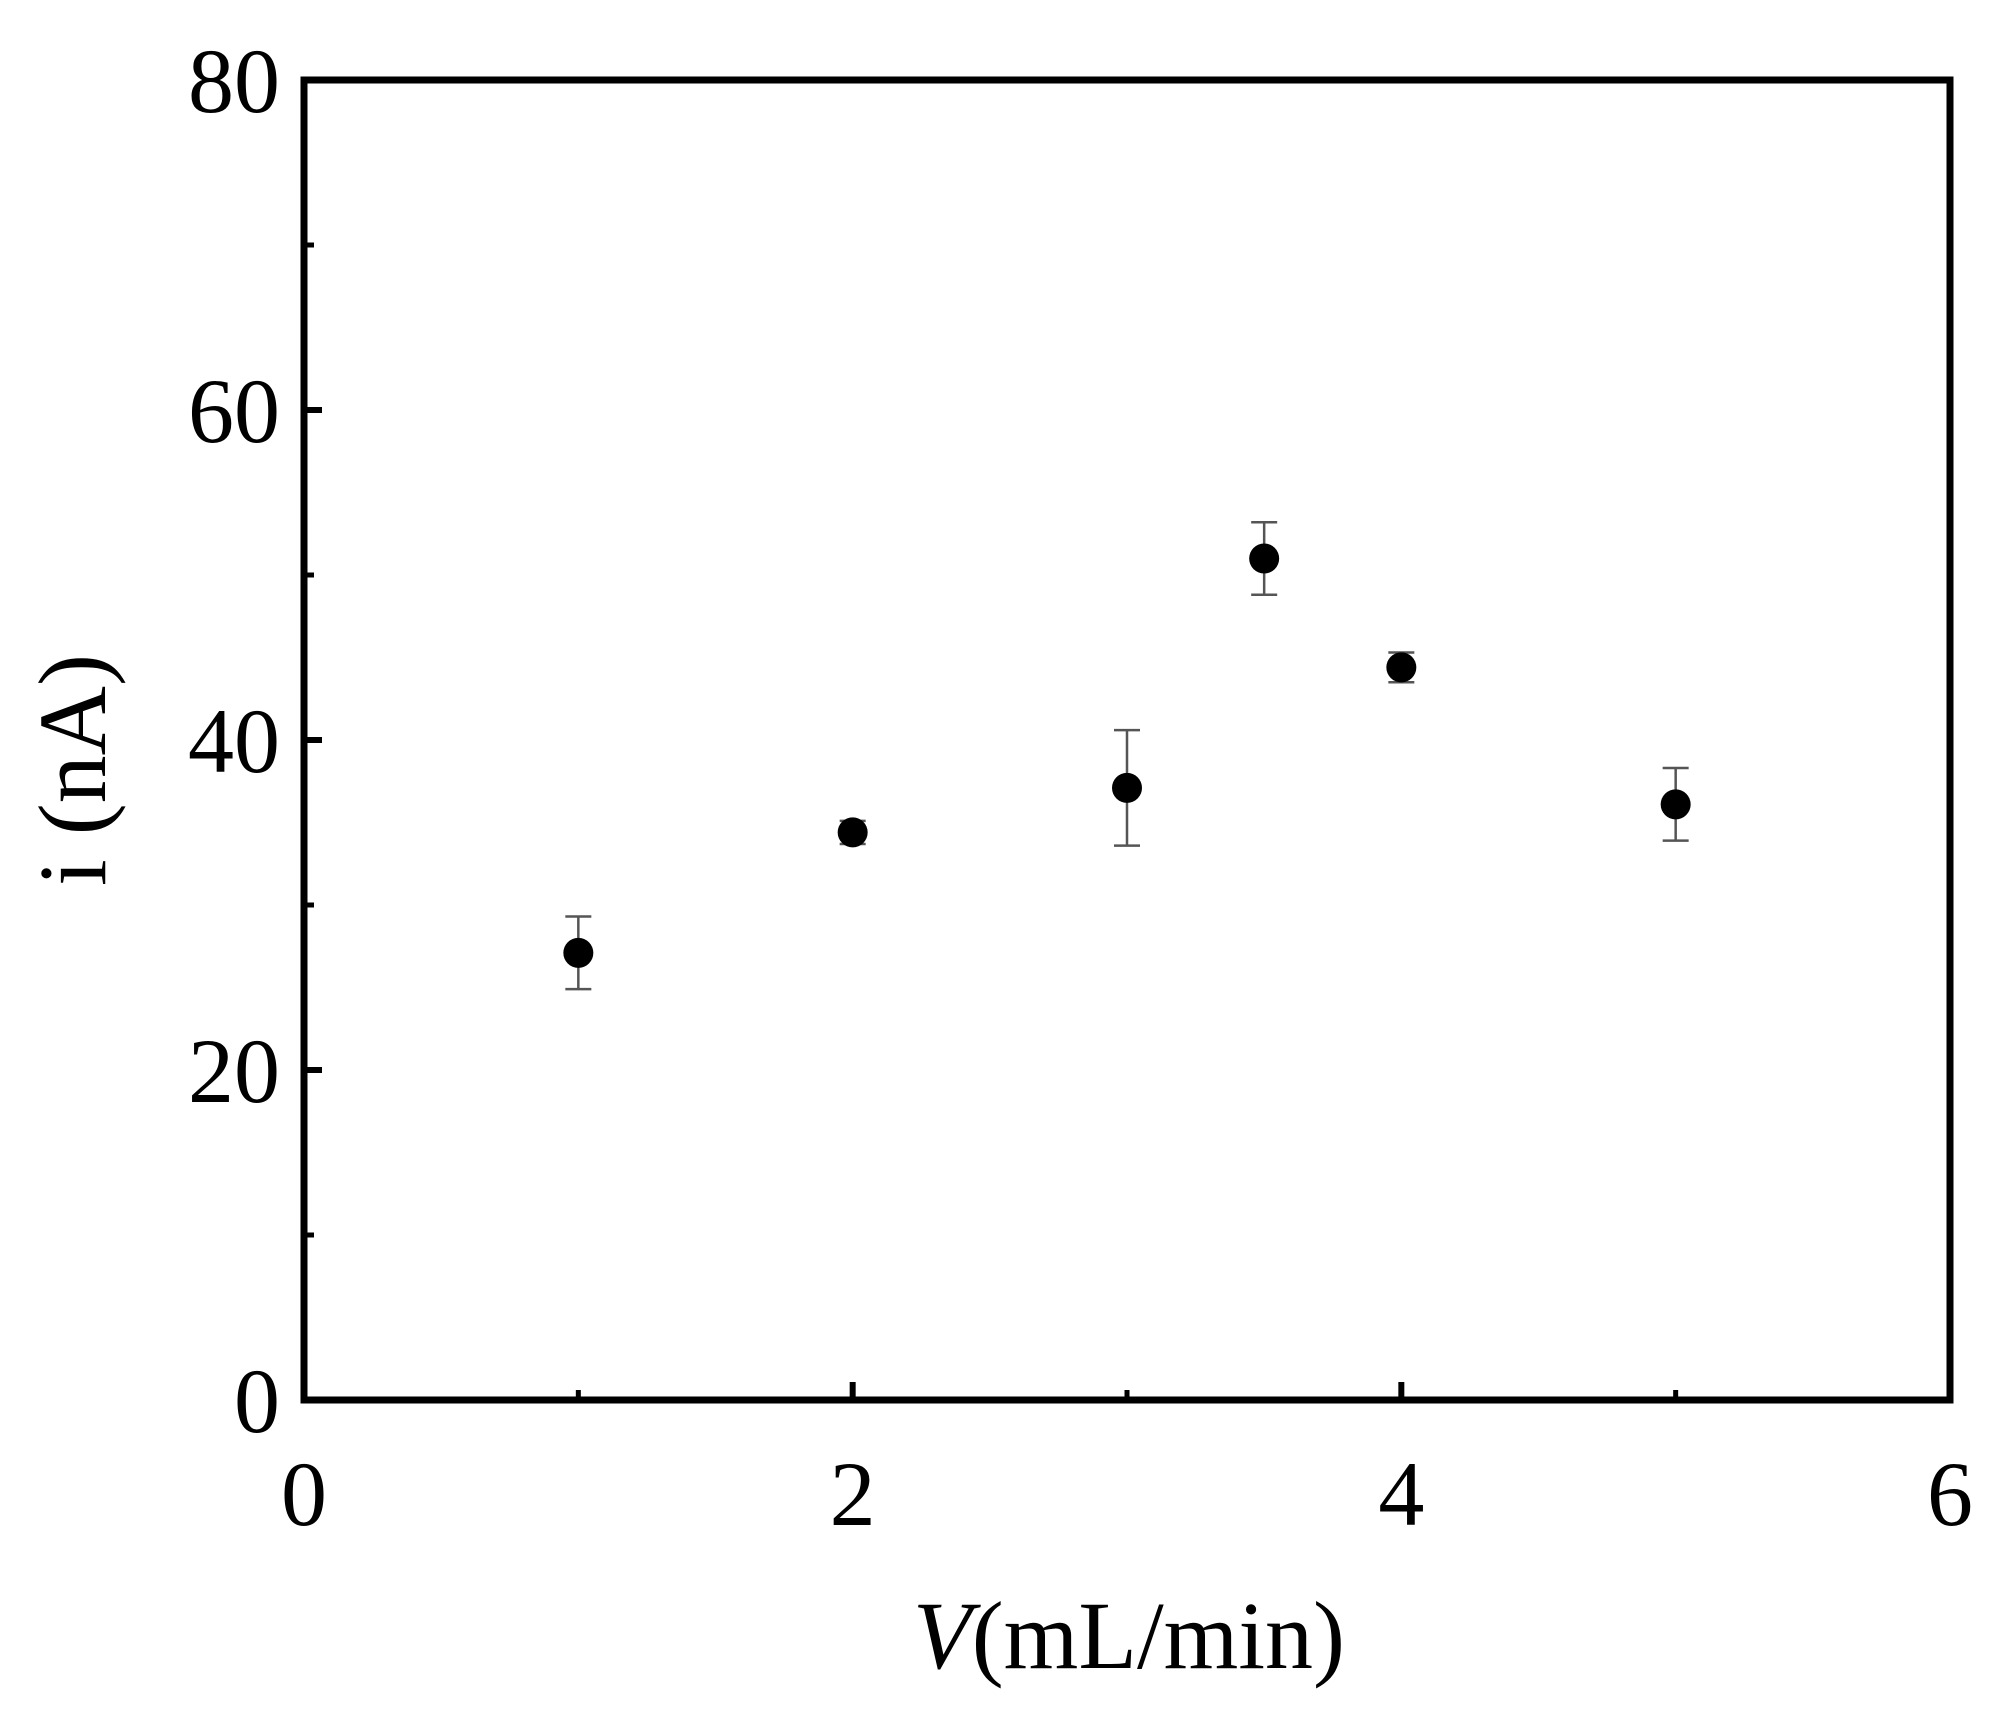 The width and height of the screenshot is (2008, 1720). Describe the element at coordinates (257, 1401) in the screenshot. I see `y-tick-label: 0` at that location.